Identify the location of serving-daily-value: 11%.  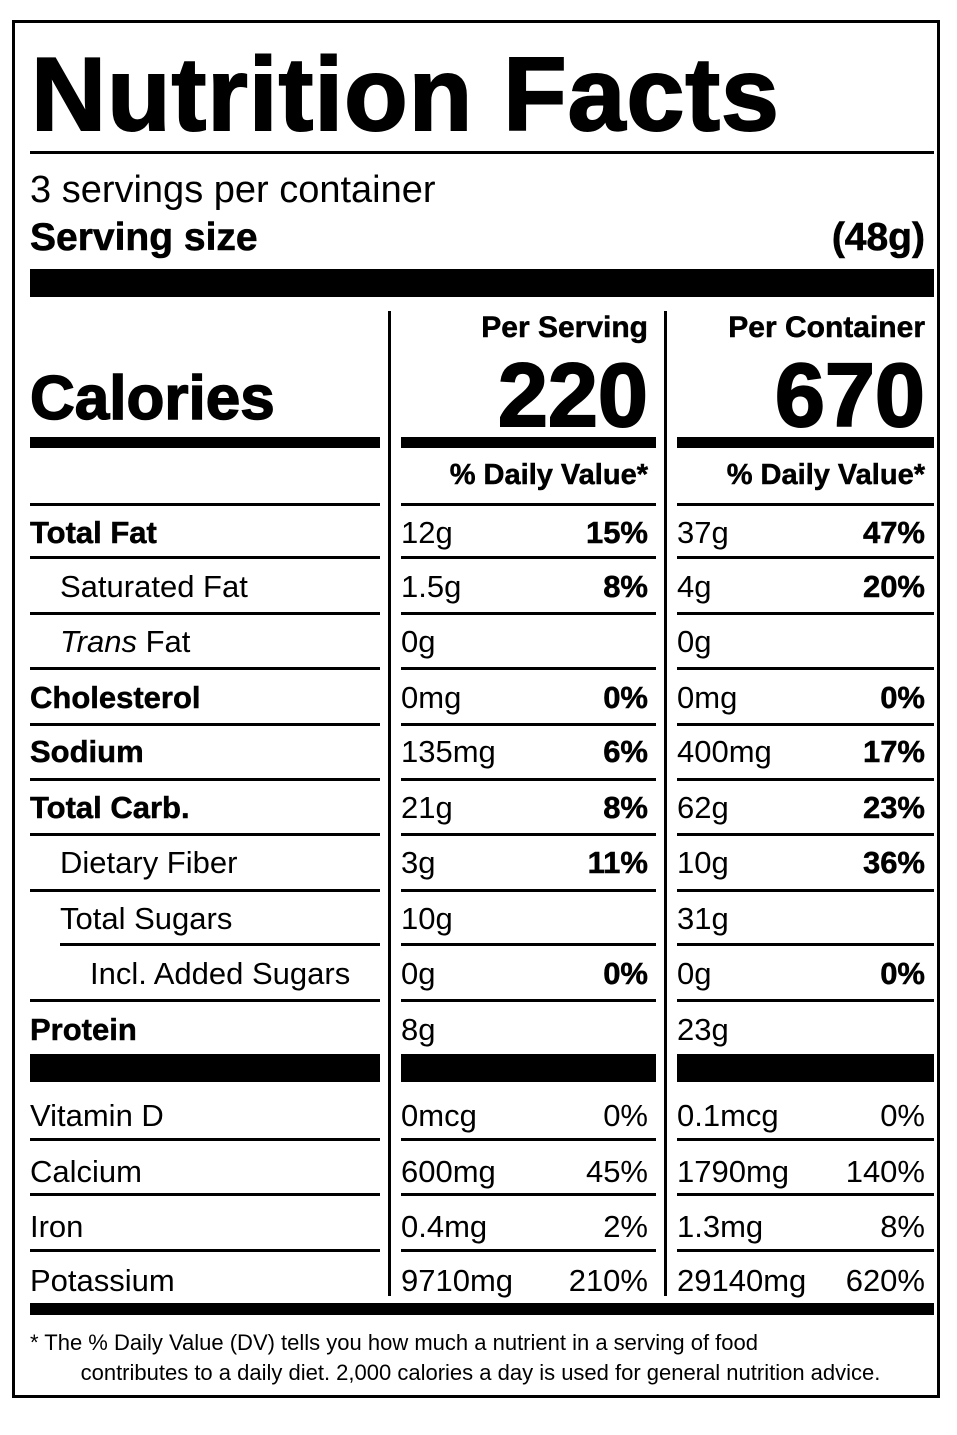
(617, 862).